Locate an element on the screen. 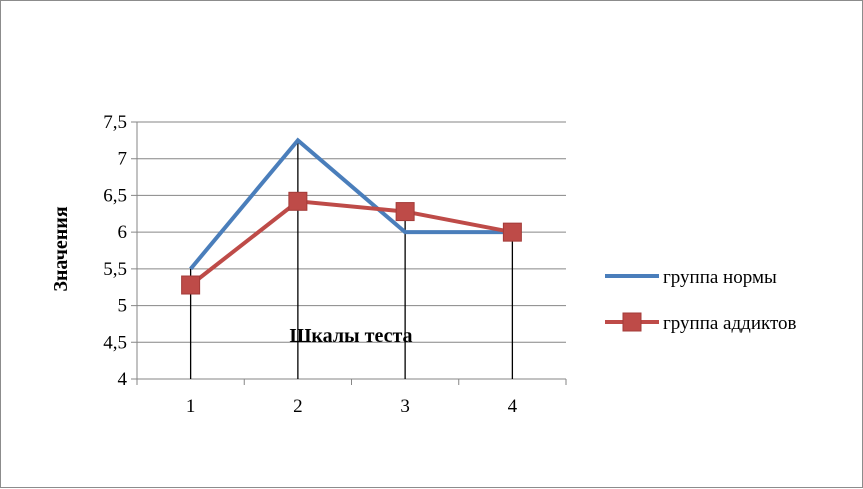 This screenshot has height=489, width=863. y-axis-title: Значения is located at coordinates (61, 248).